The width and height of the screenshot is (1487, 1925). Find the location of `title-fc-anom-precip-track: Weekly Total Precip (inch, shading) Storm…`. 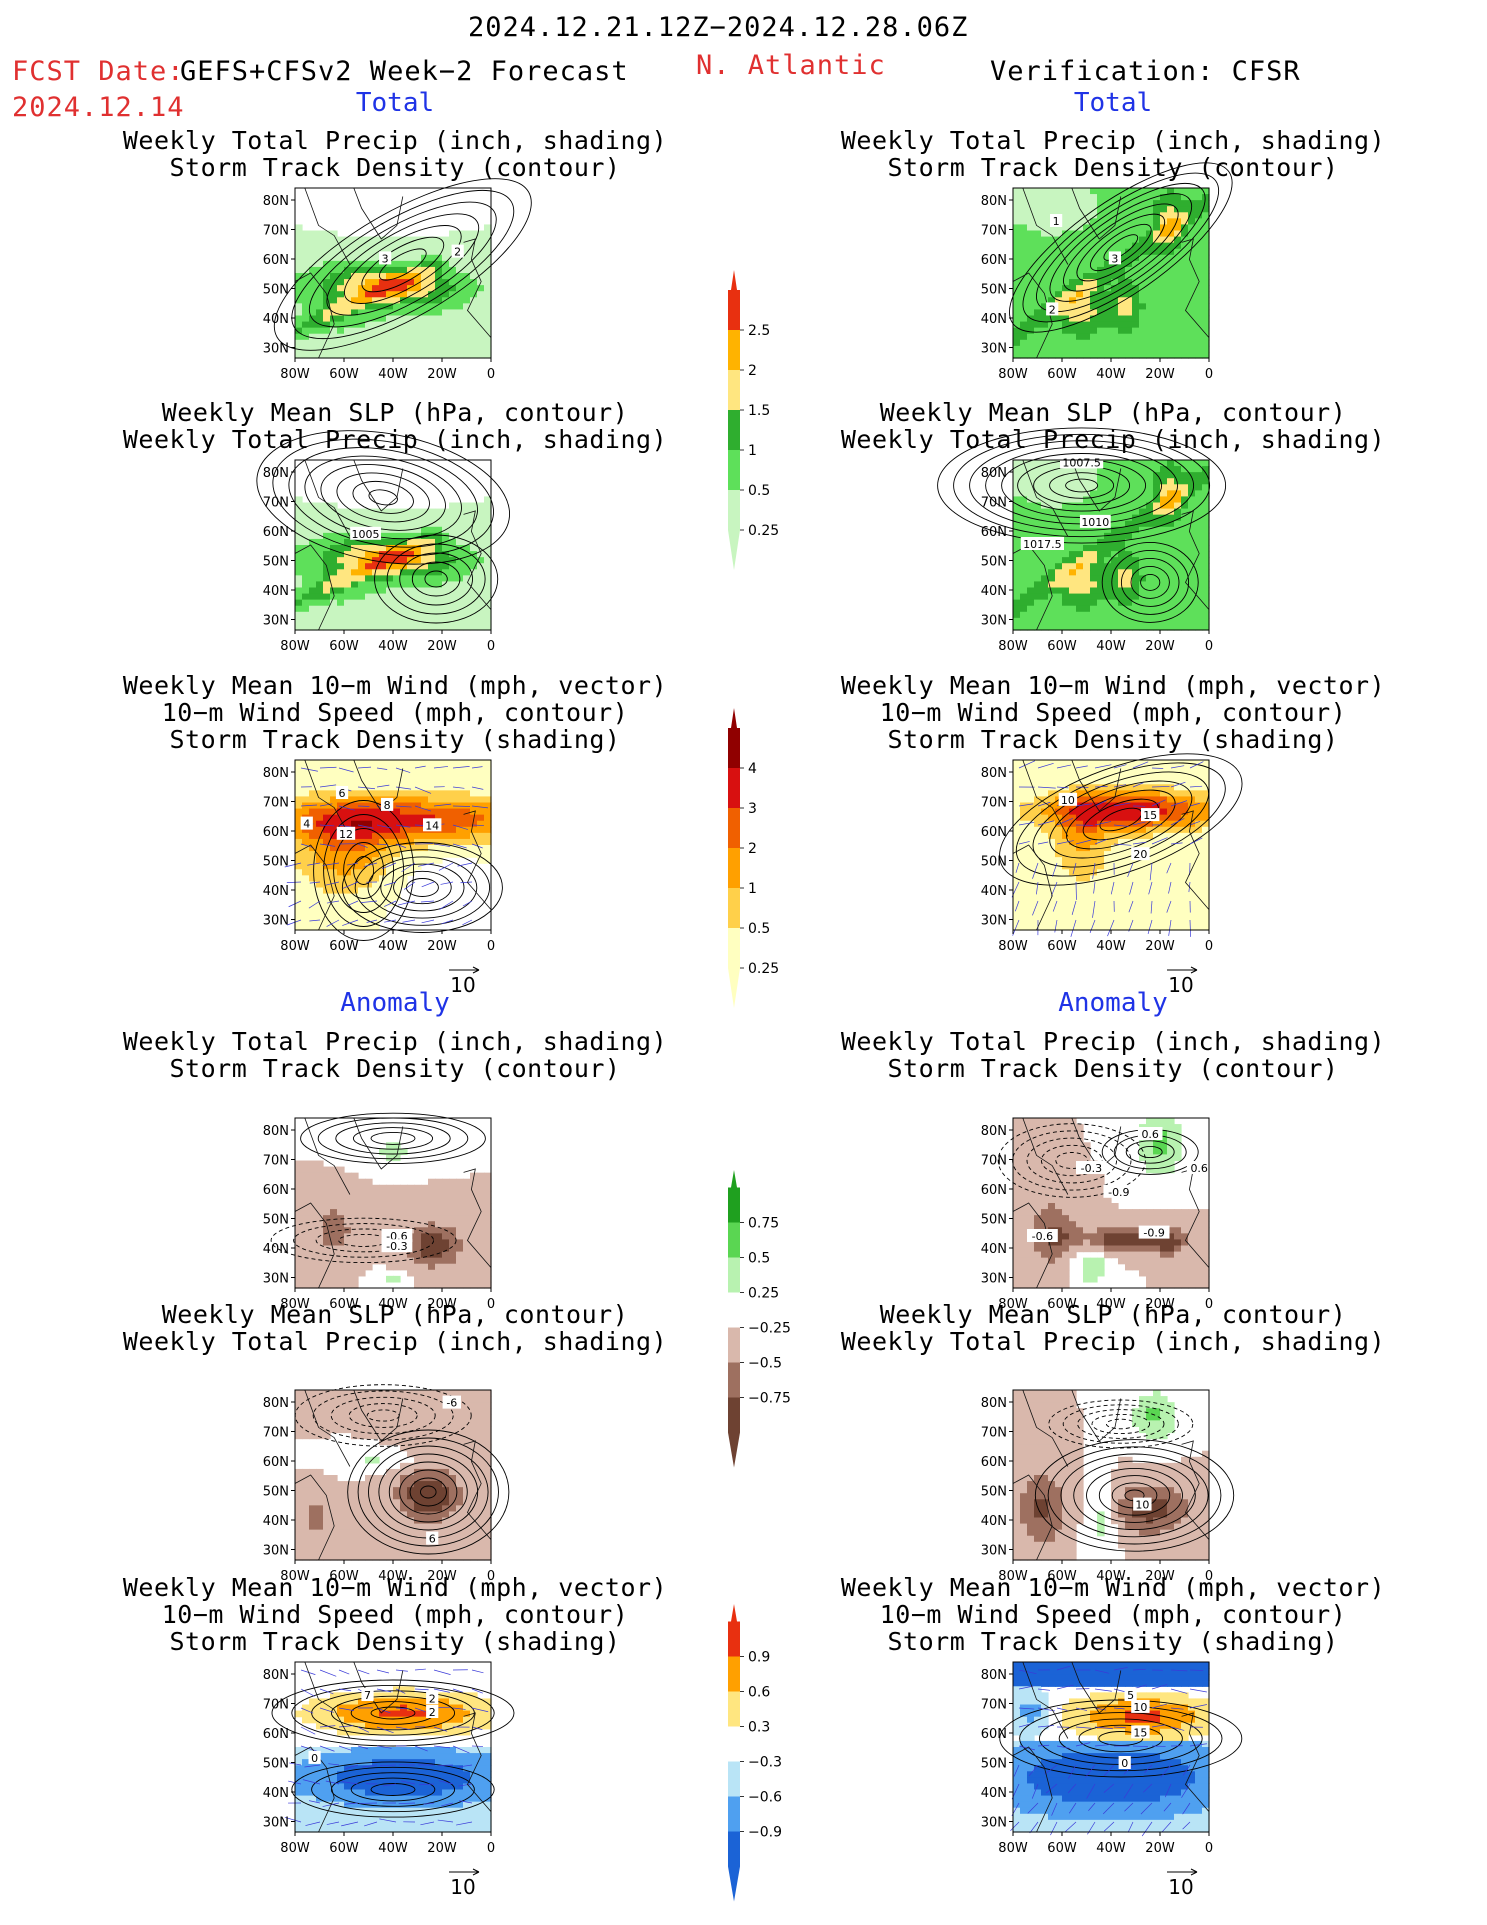

title-fc-anom-precip-track: Weekly Total Precip (inch, shading) Storm… is located at coordinates (395, 1055).